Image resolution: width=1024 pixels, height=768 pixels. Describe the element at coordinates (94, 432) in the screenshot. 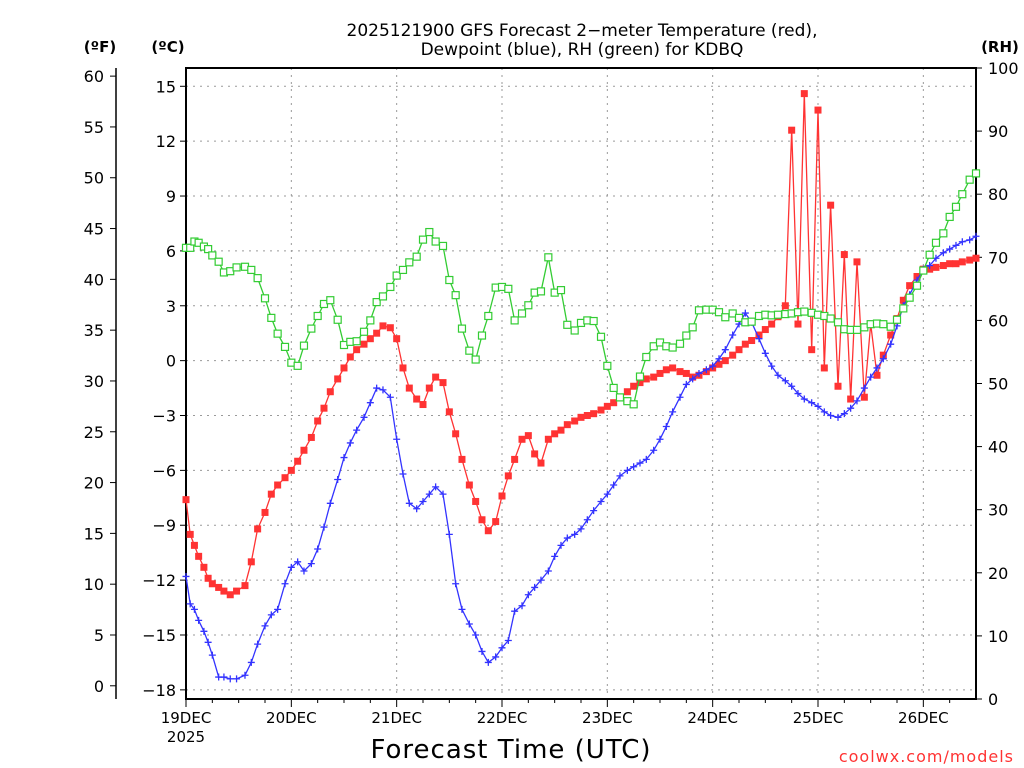

I see `fahrenheit-tick-label: 25` at that location.